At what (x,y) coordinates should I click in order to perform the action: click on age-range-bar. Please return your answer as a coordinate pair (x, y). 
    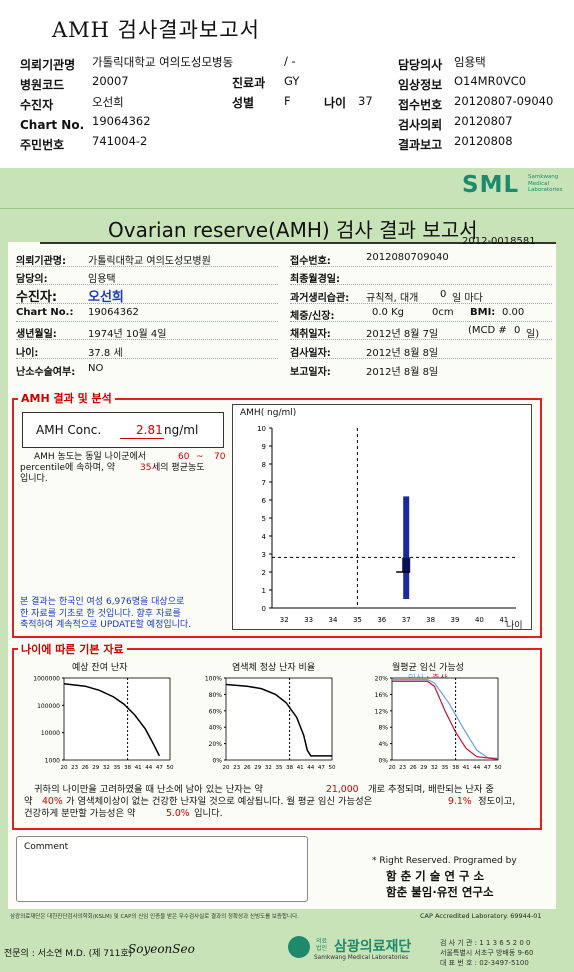
    Looking at the image, I should click on (406, 547).